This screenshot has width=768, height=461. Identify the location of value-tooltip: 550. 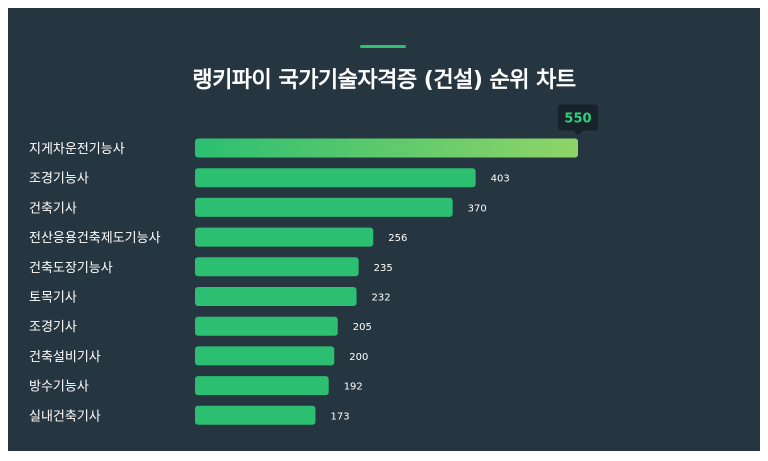
(578, 120).